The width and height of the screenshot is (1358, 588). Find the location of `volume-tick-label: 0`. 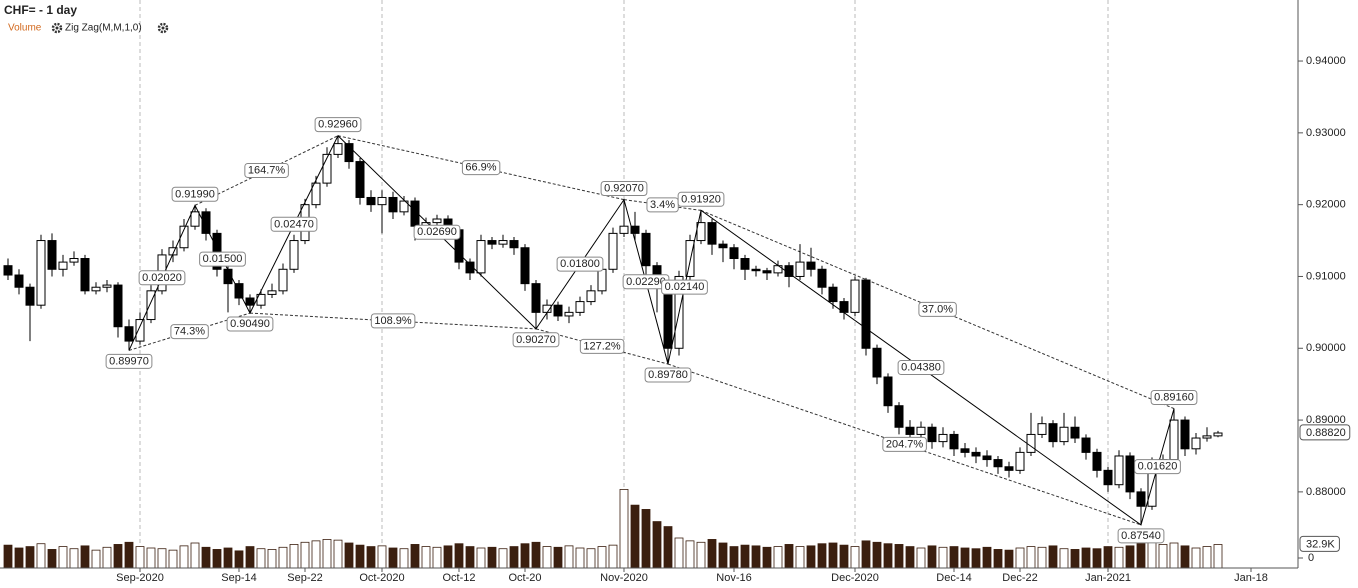

volume-tick-label: 0 is located at coordinates (1311, 558).